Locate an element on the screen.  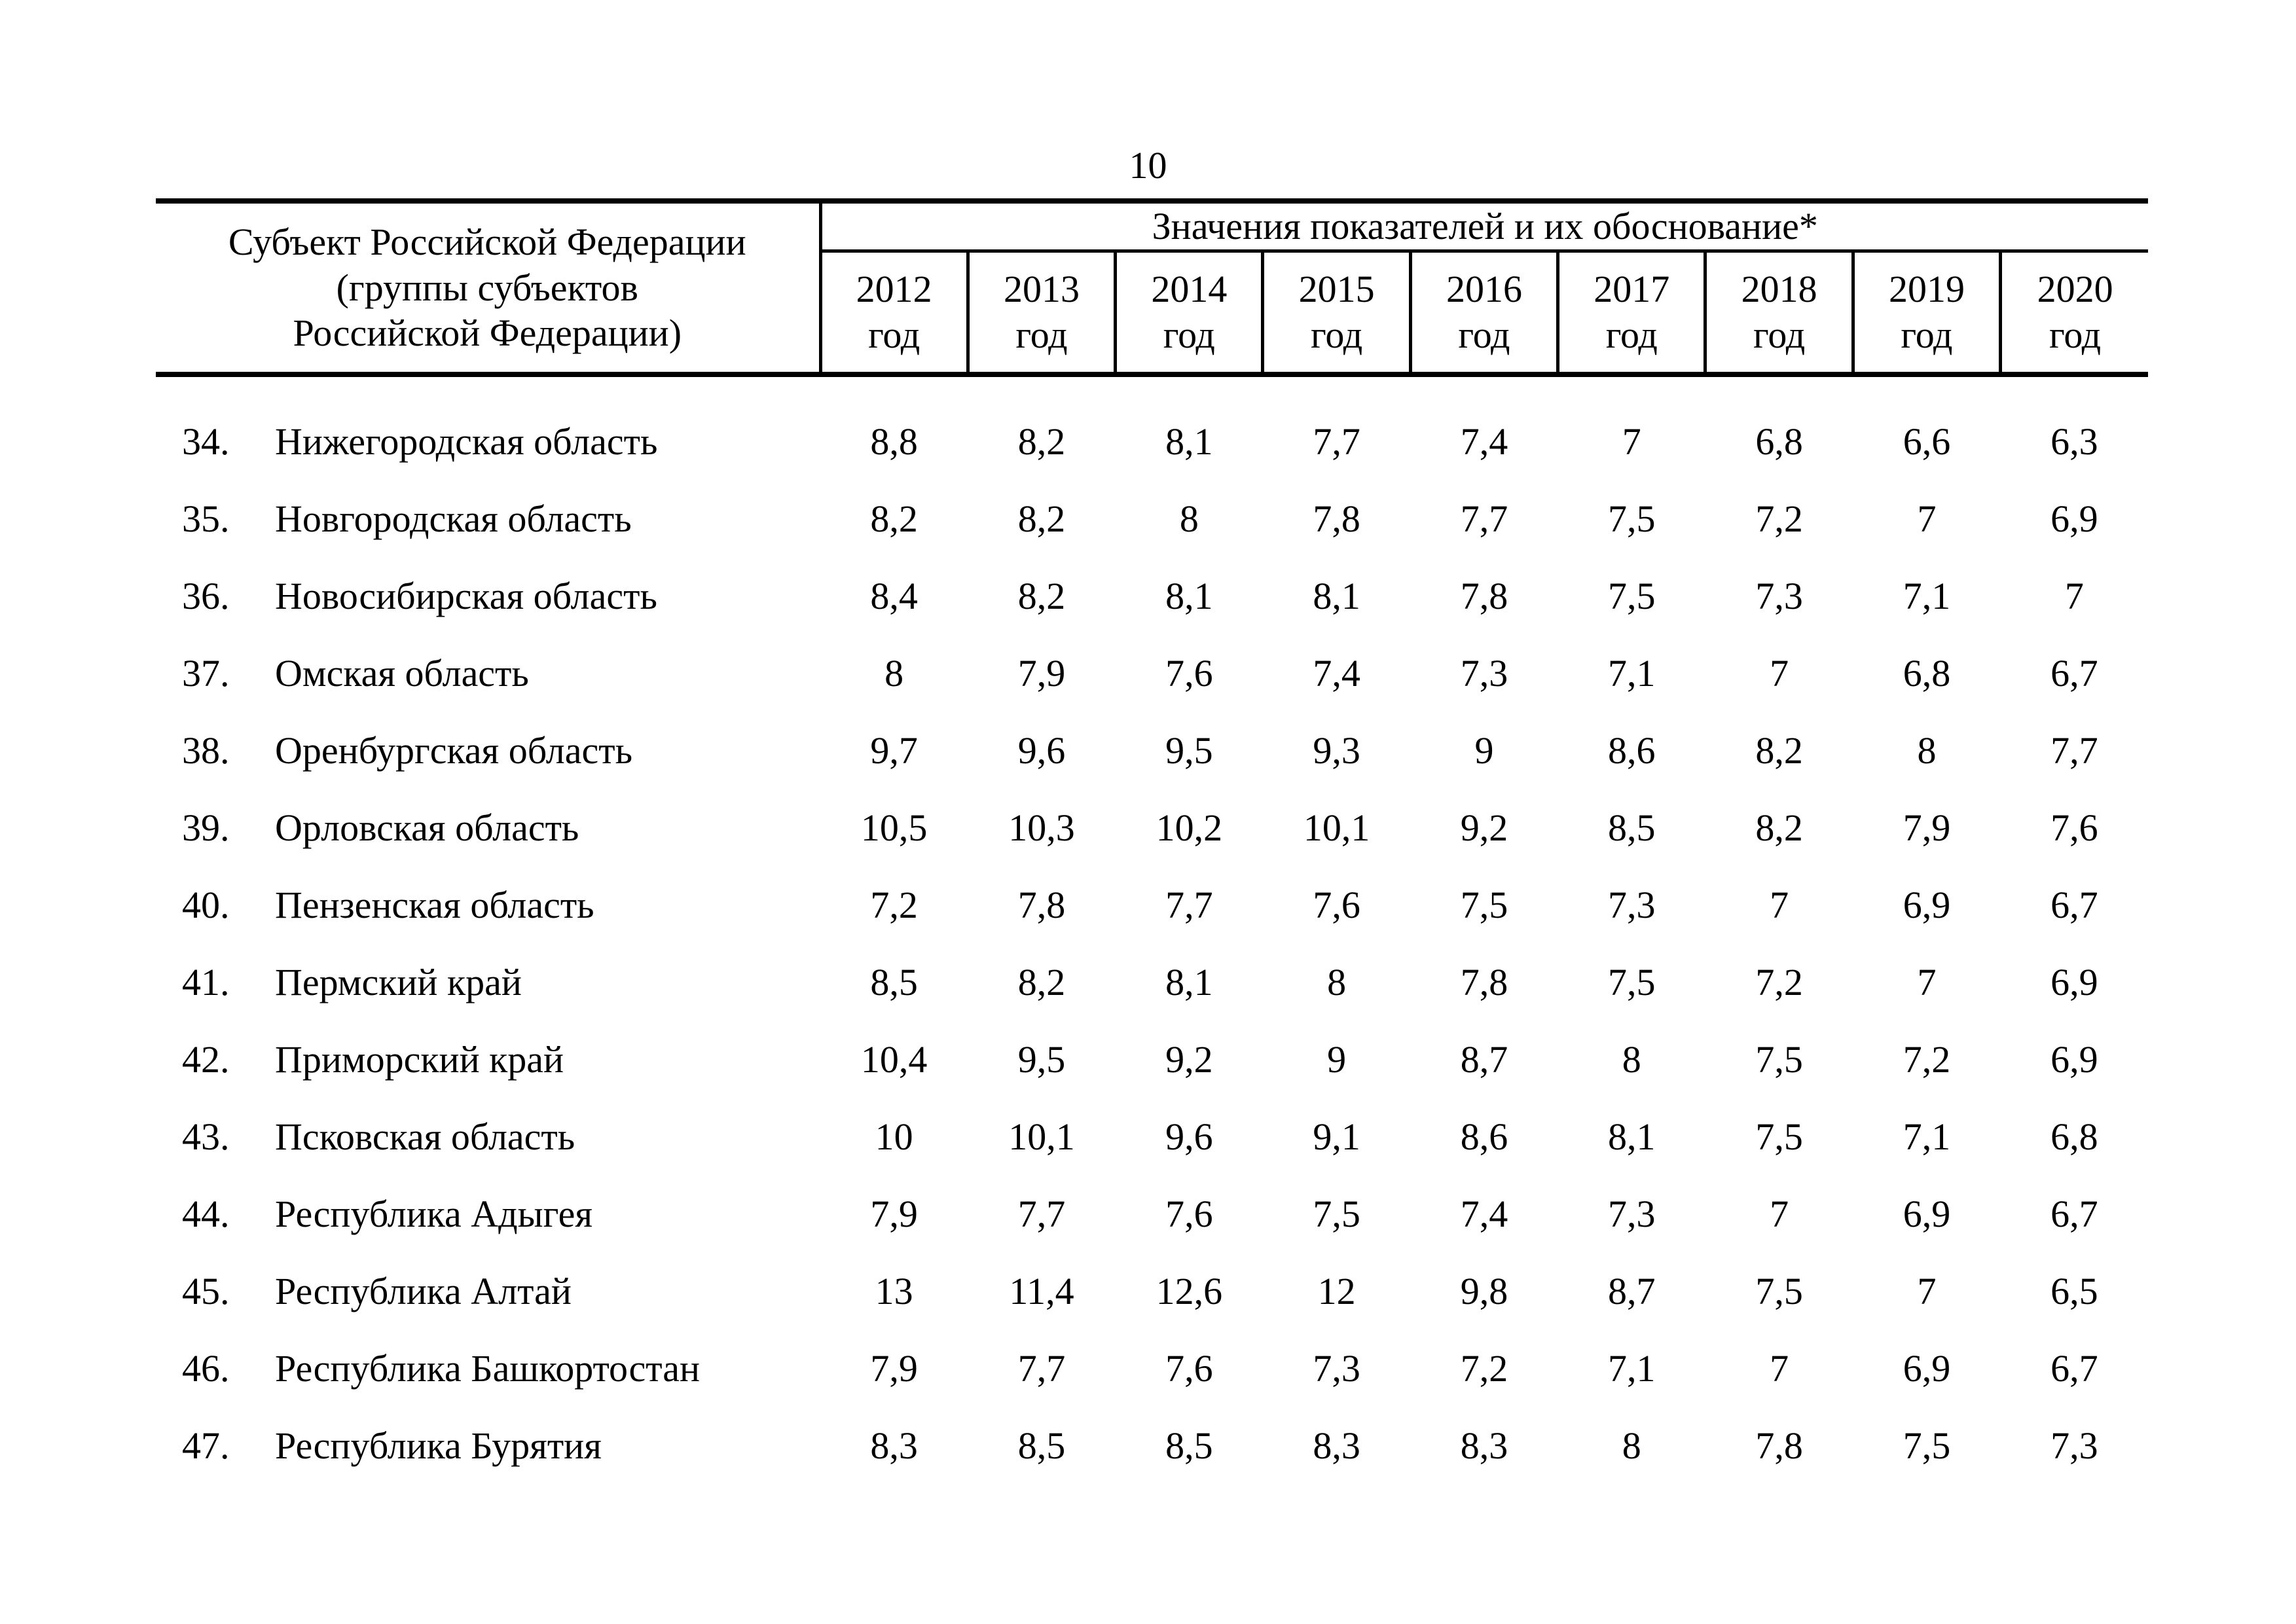
year-header-2012: 2012 год is located at coordinates (895, 314).